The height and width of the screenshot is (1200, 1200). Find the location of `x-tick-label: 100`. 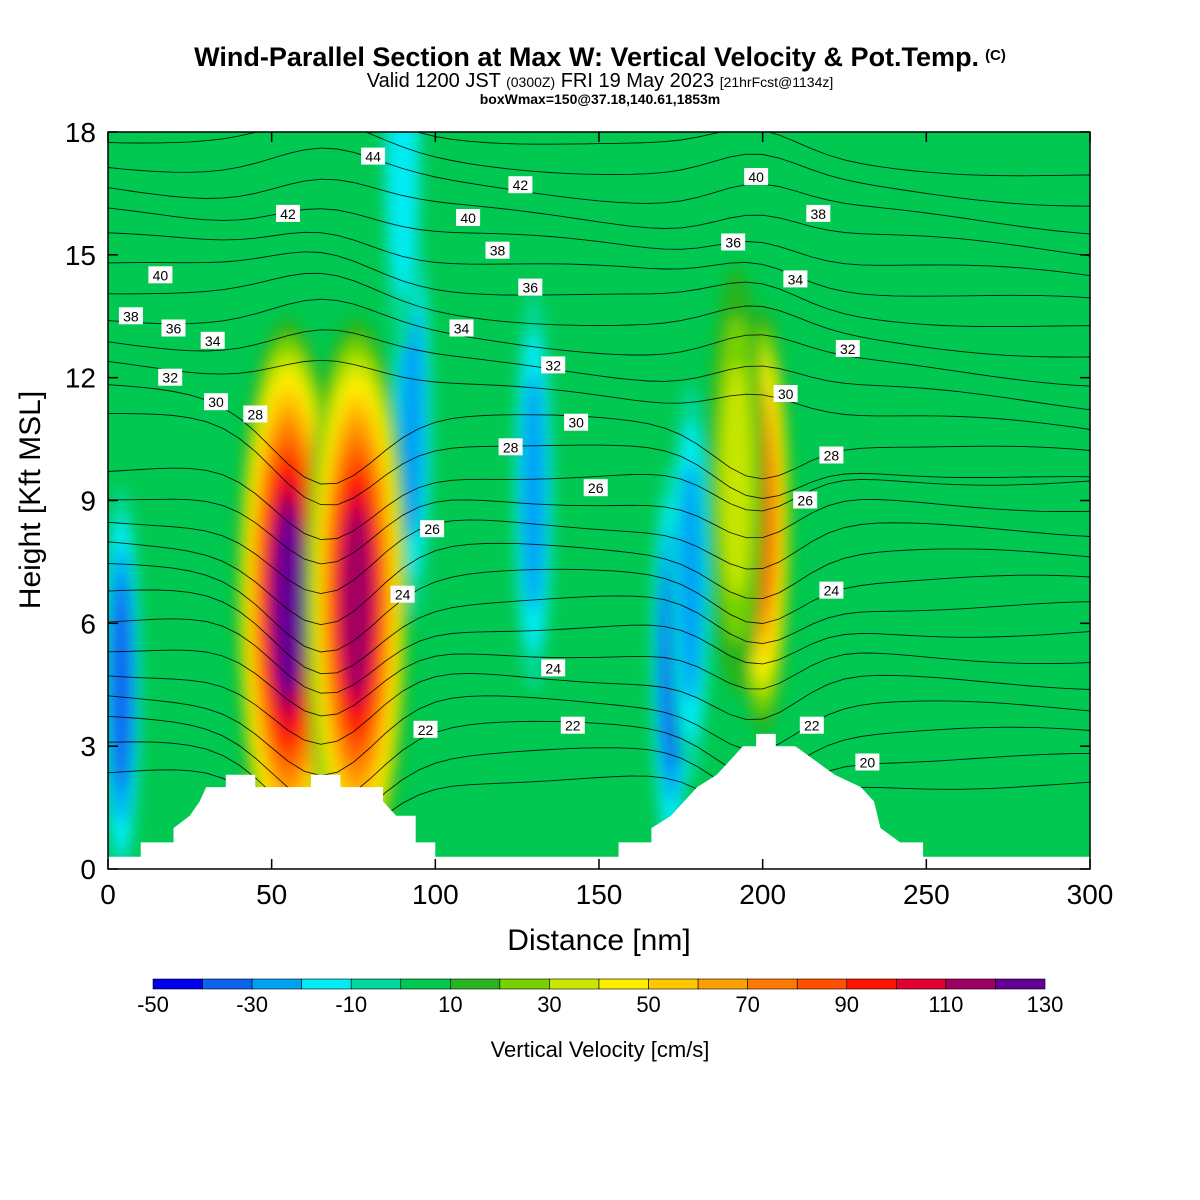

x-tick-label: 100 is located at coordinates (435, 894).